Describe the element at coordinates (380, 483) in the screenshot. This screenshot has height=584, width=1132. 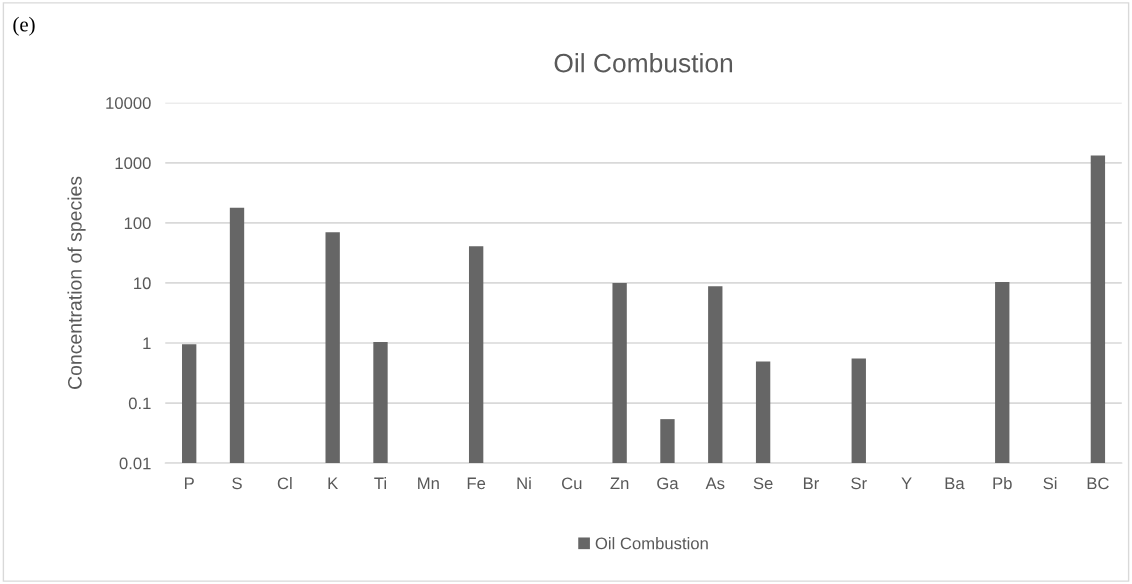
I see `x-tick-label: Ti` at that location.